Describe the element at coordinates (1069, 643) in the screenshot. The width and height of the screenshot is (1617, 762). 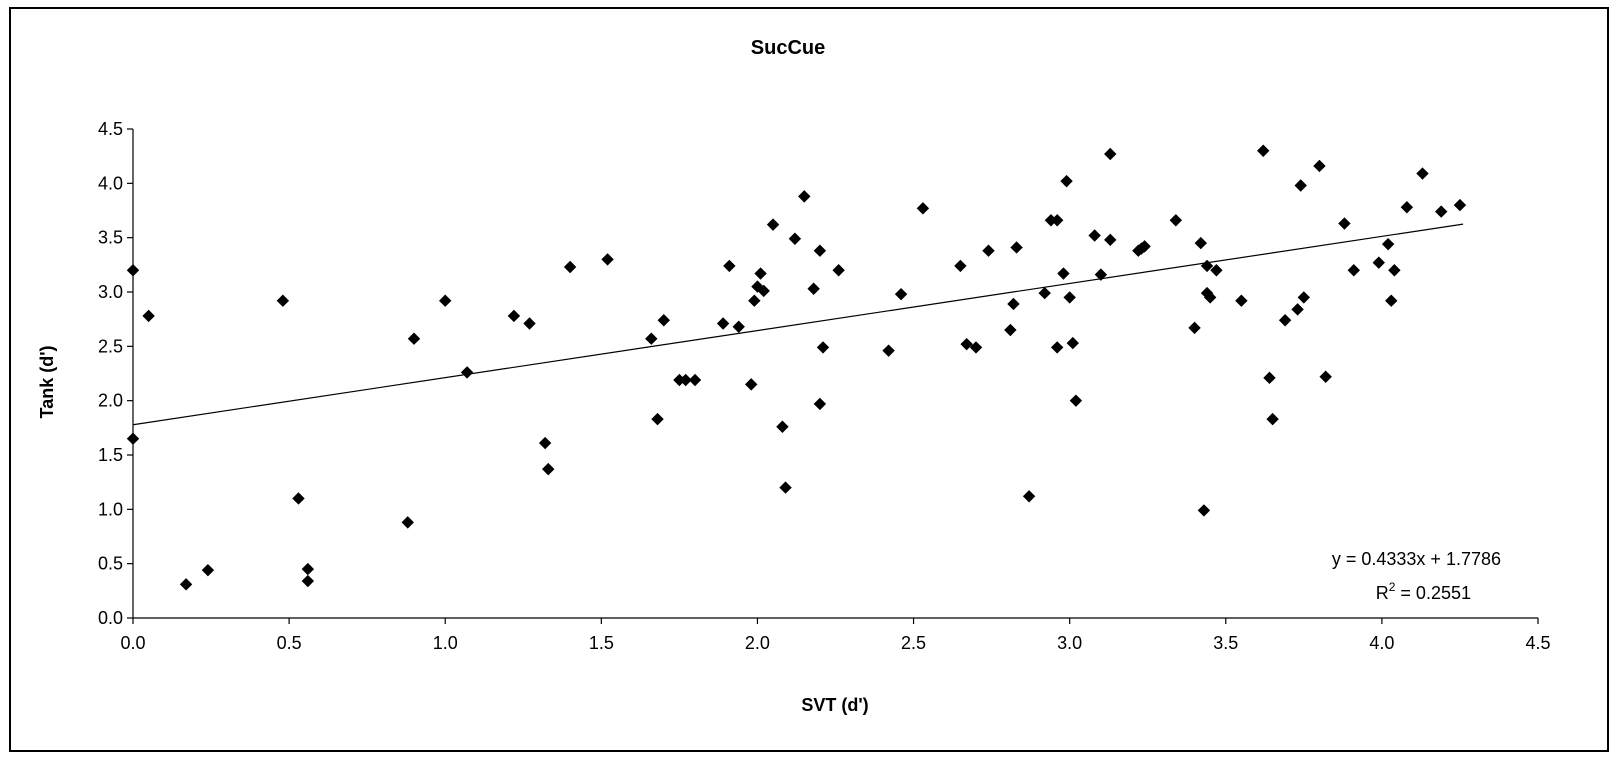
I see `x-tick-label: 3.0` at that location.